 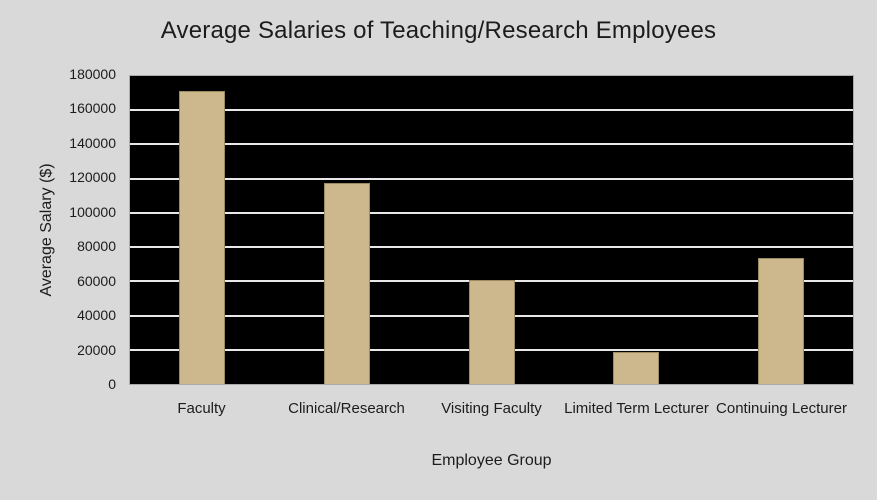 I want to click on y-tick-label: 20000, so click(x=96, y=349).